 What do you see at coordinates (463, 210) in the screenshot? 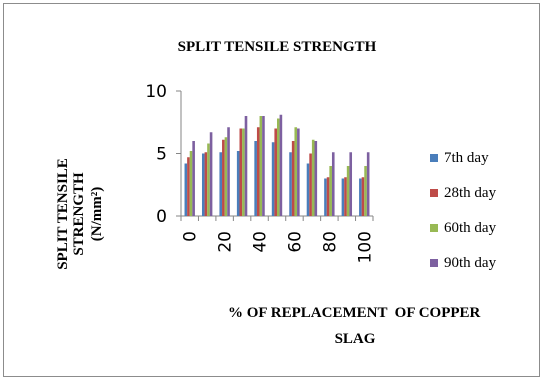
I see `legend: 7th day 28th day 60th day 90th day` at bounding box center [463, 210].